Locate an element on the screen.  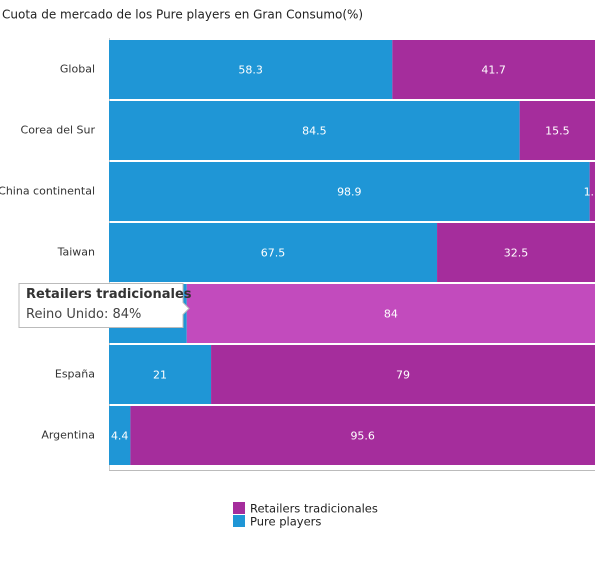
data-label: 41.7 is located at coordinates (493, 70).